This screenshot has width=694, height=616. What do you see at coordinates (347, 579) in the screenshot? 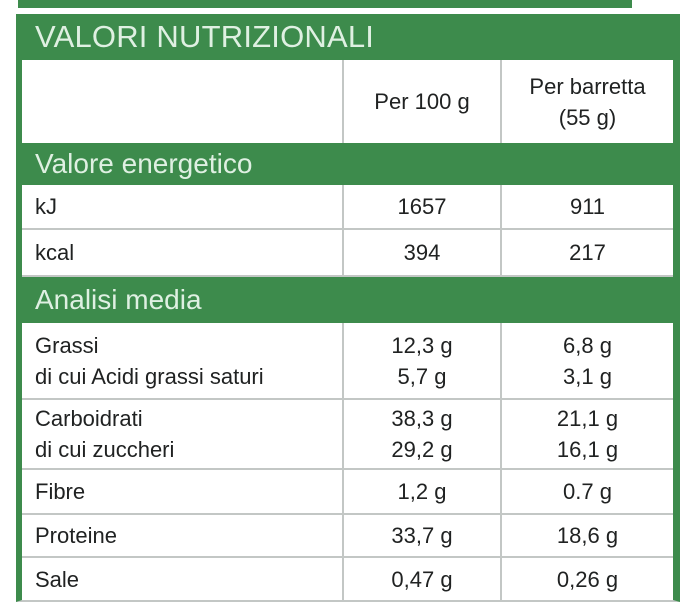
I see `table-row-sale: Sale 0,47 g 0,26 g` at bounding box center [347, 579].